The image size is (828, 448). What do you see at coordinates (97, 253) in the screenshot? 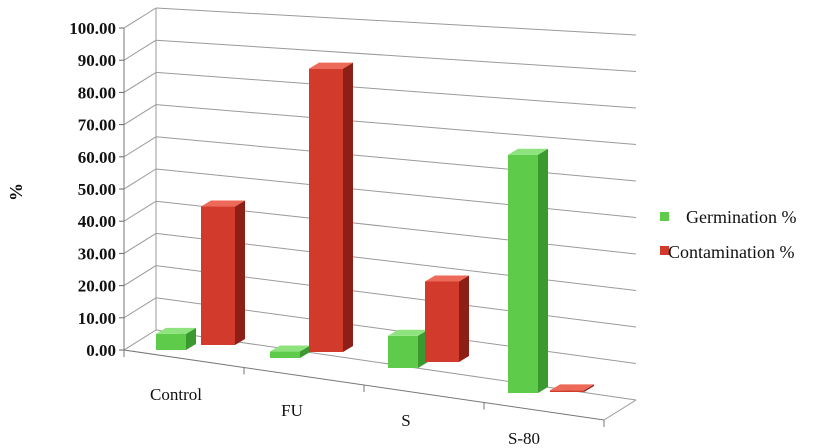
I see `y-tick-label: 30.00` at bounding box center [97, 253].